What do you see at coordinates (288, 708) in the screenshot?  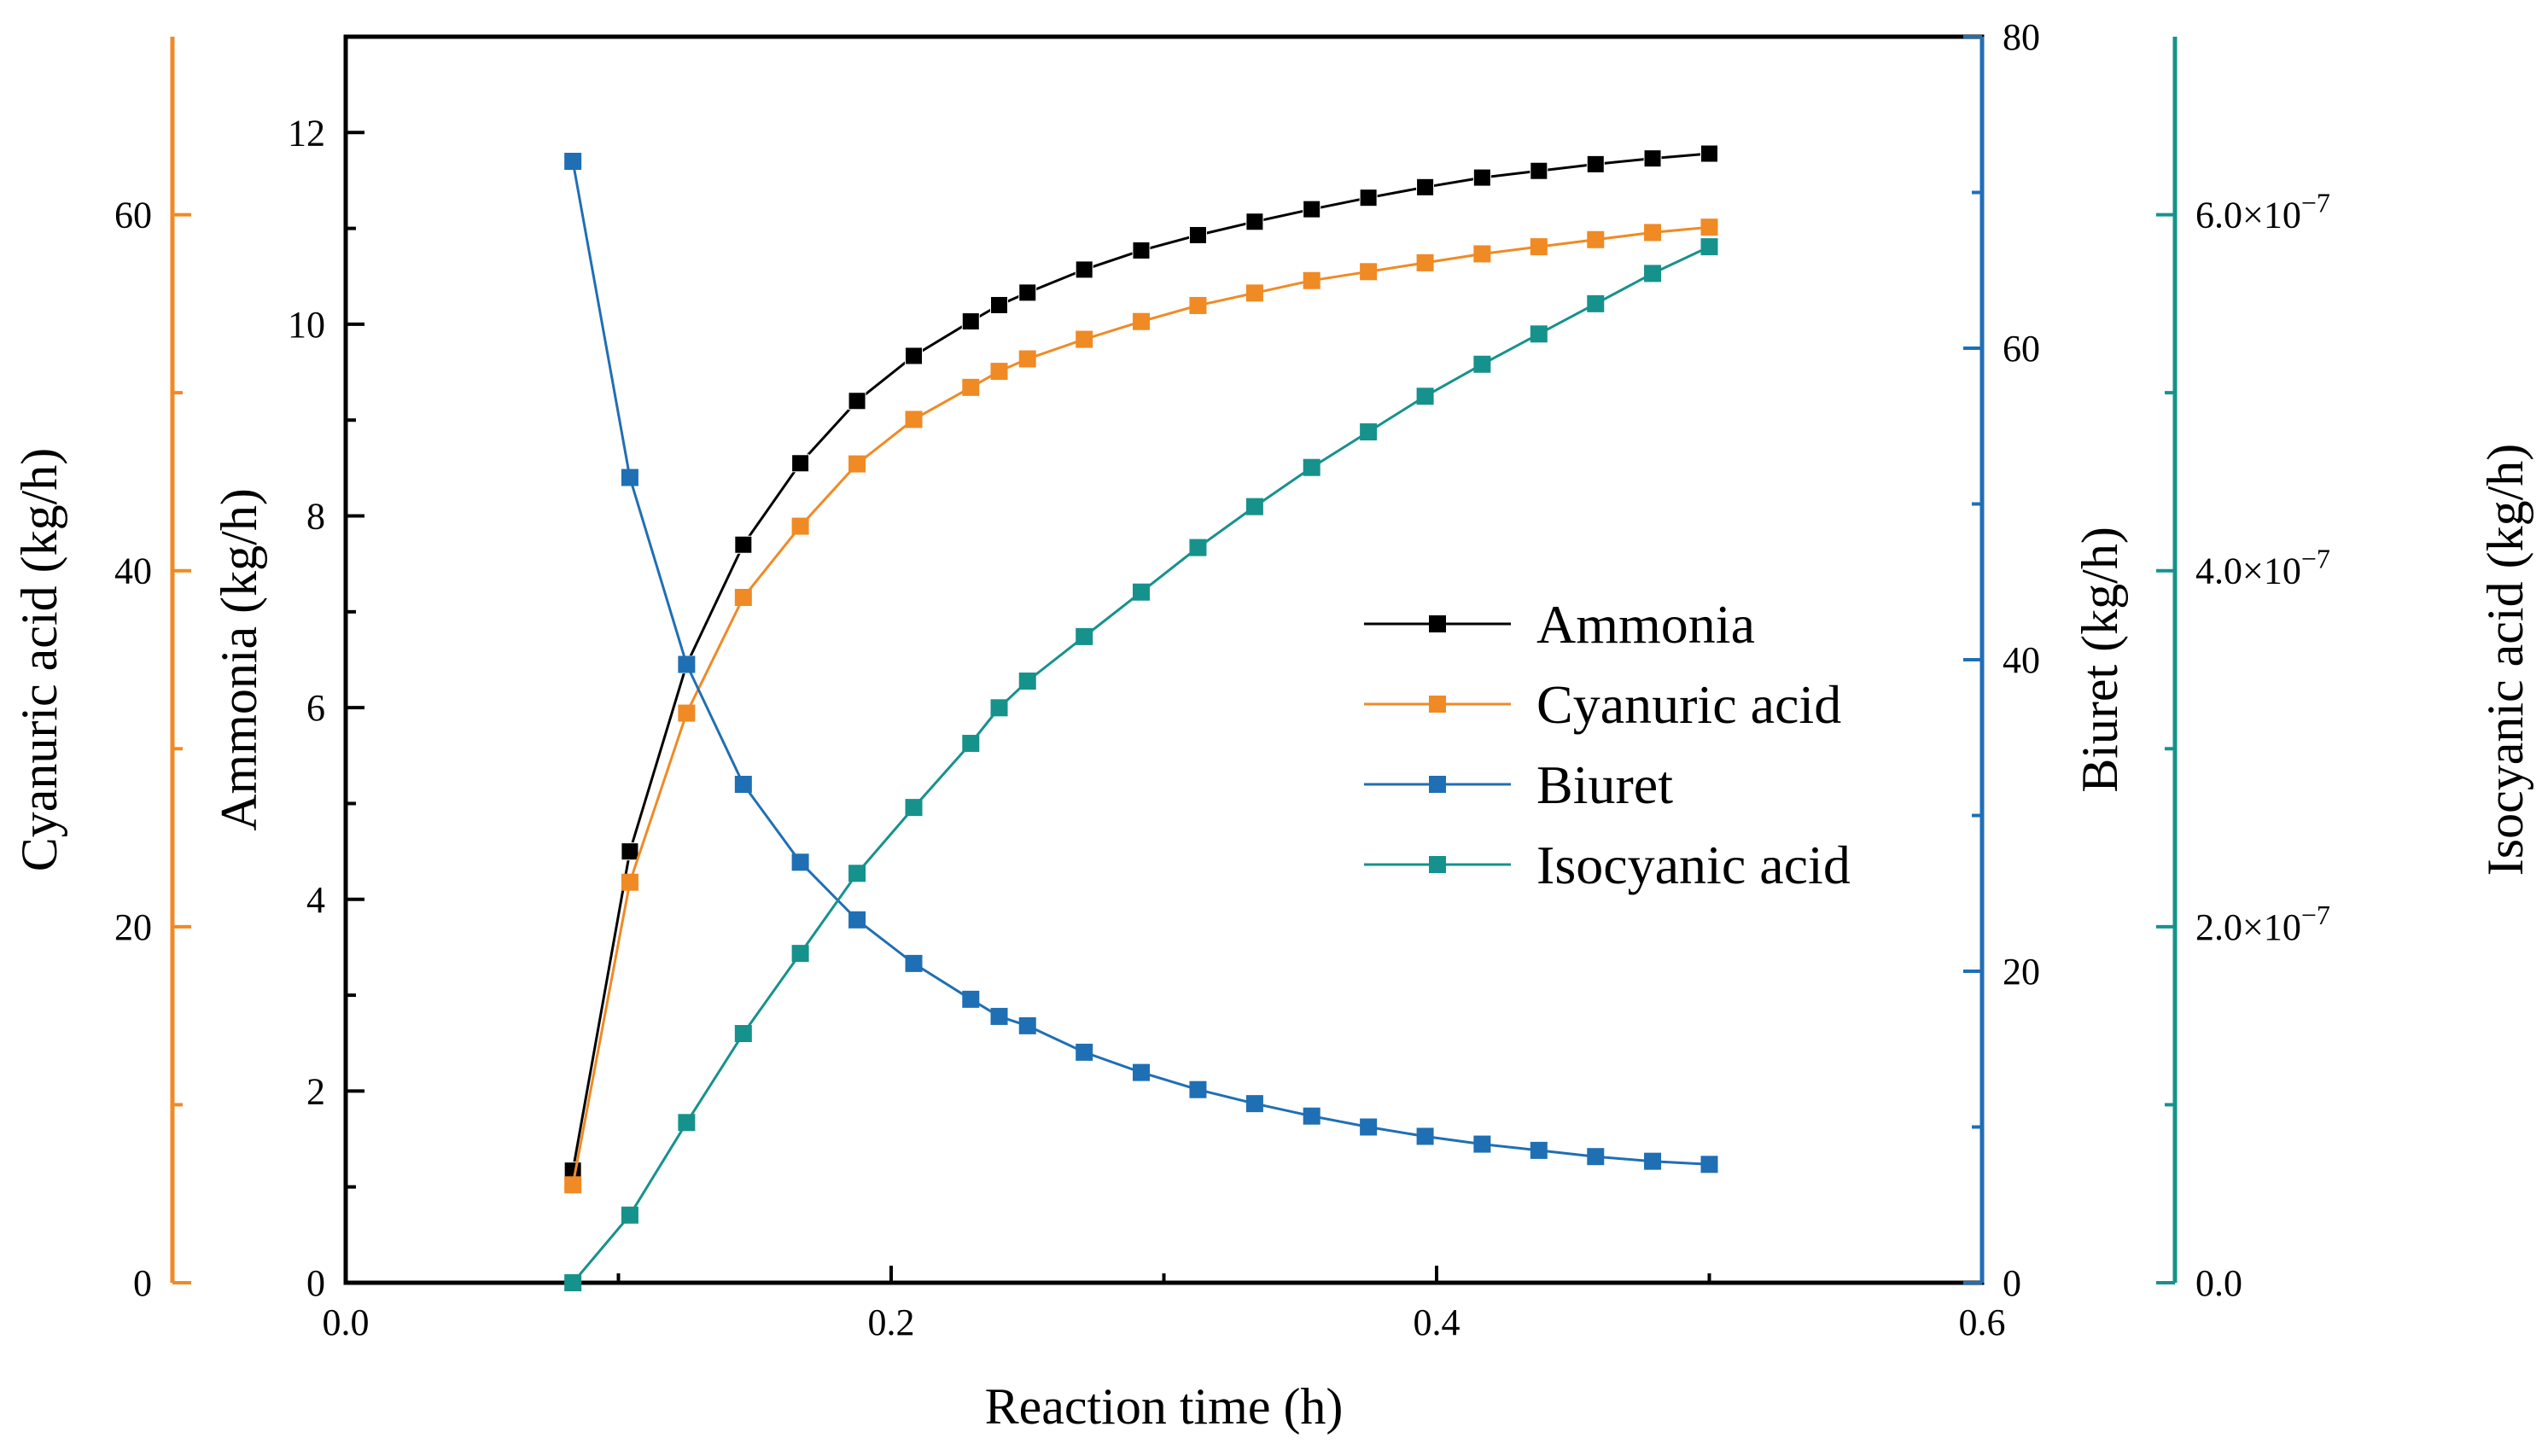 I see `ammonia-axis: 0 2 4 6 8 10 12 Ammonia (kg/h)` at bounding box center [288, 708].